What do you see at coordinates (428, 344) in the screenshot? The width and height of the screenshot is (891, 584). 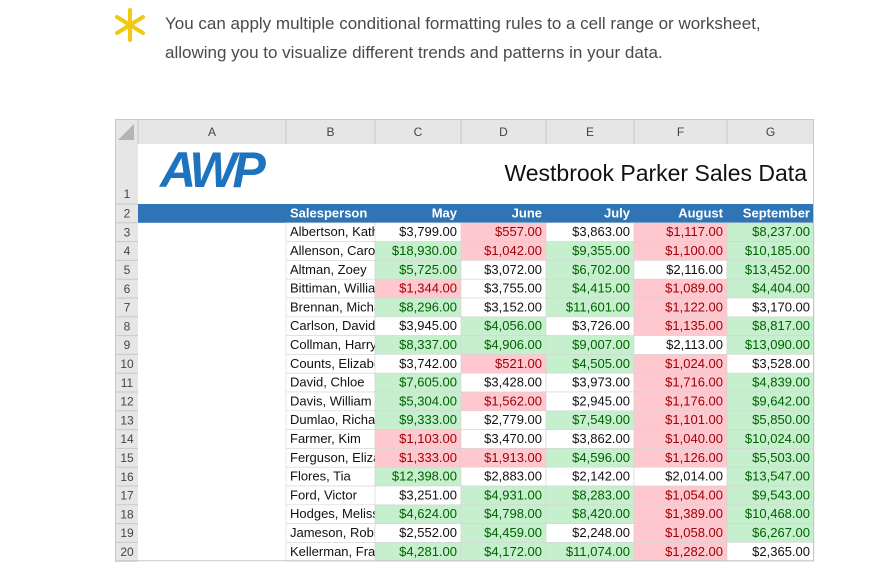 I see `sales-value: $8,337.00` at bounding box center [428, 344].